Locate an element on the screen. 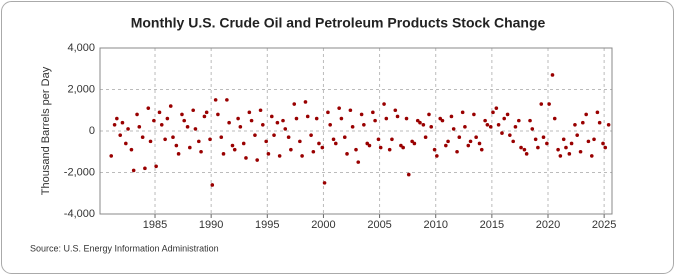 This screenshot has width=675, height=275. x-tick-label: 2020 is located at coordinates (548, 225).